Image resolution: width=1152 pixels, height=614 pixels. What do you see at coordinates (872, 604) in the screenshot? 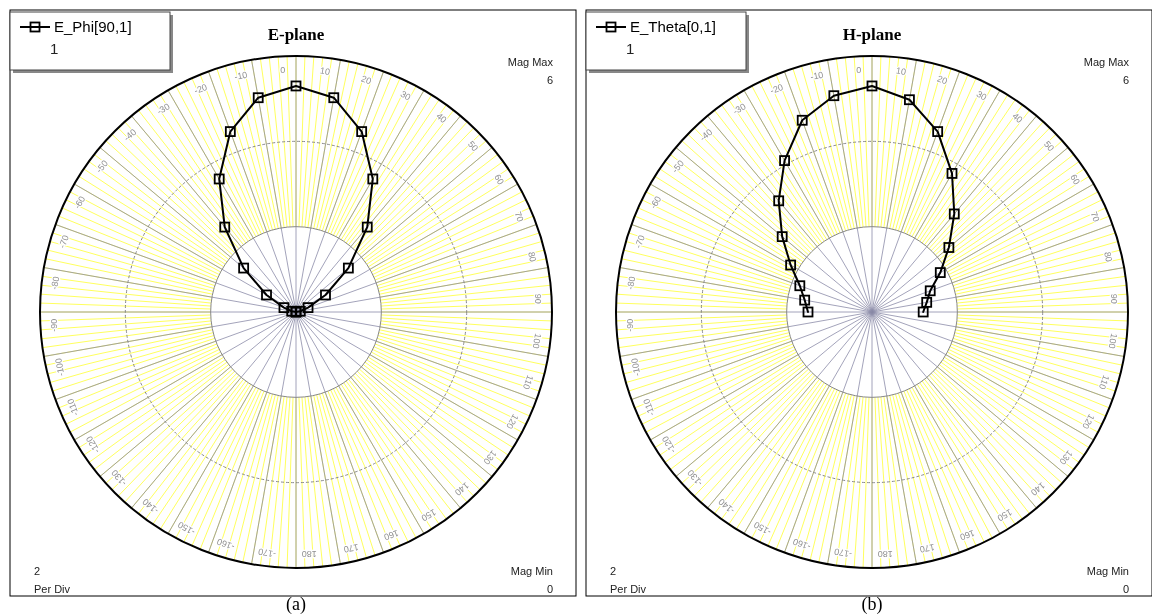
I see `text: (b)` at bounding box center [872, 604].